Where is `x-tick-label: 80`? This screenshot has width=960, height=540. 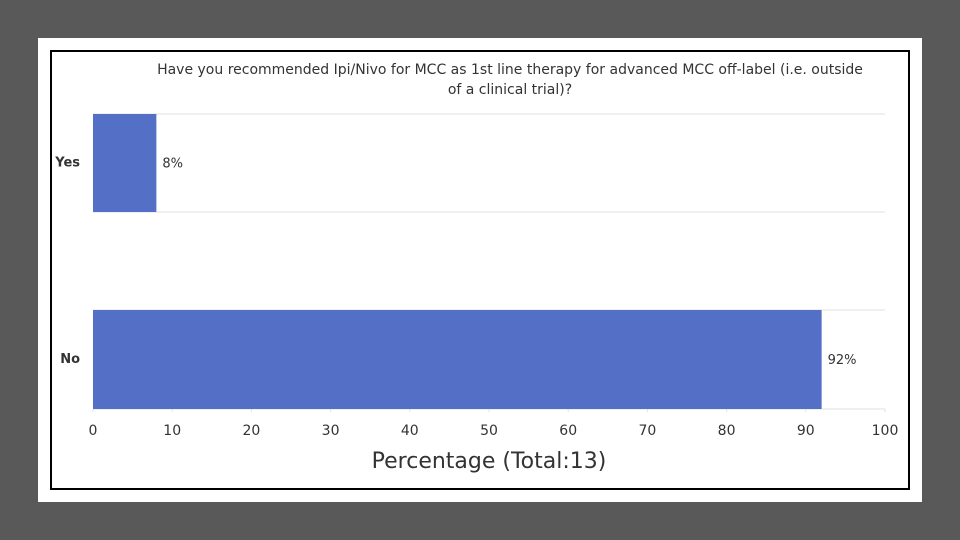 x-tick-label: 80 is located at coordinates (727, 431).